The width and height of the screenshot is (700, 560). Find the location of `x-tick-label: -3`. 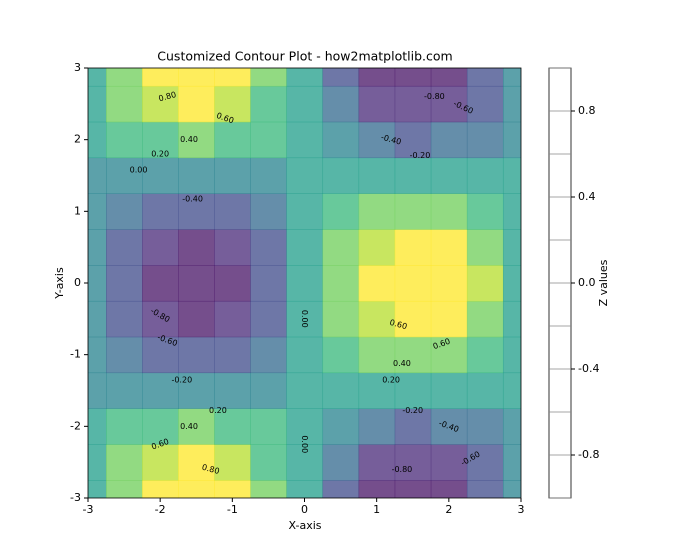

x-tick-label: -3 is located at coordinates (88, 509).